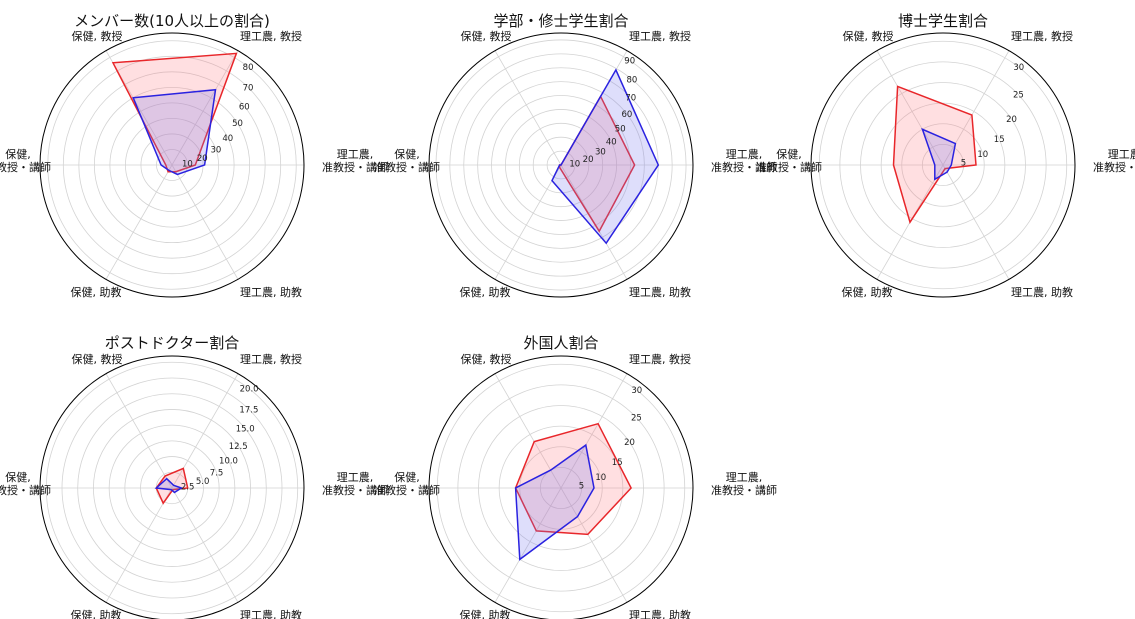 Image resolution: width=1135 pixels, height=619 pixels. I want to click on radial-tick-label: 90, so click(629, 62).